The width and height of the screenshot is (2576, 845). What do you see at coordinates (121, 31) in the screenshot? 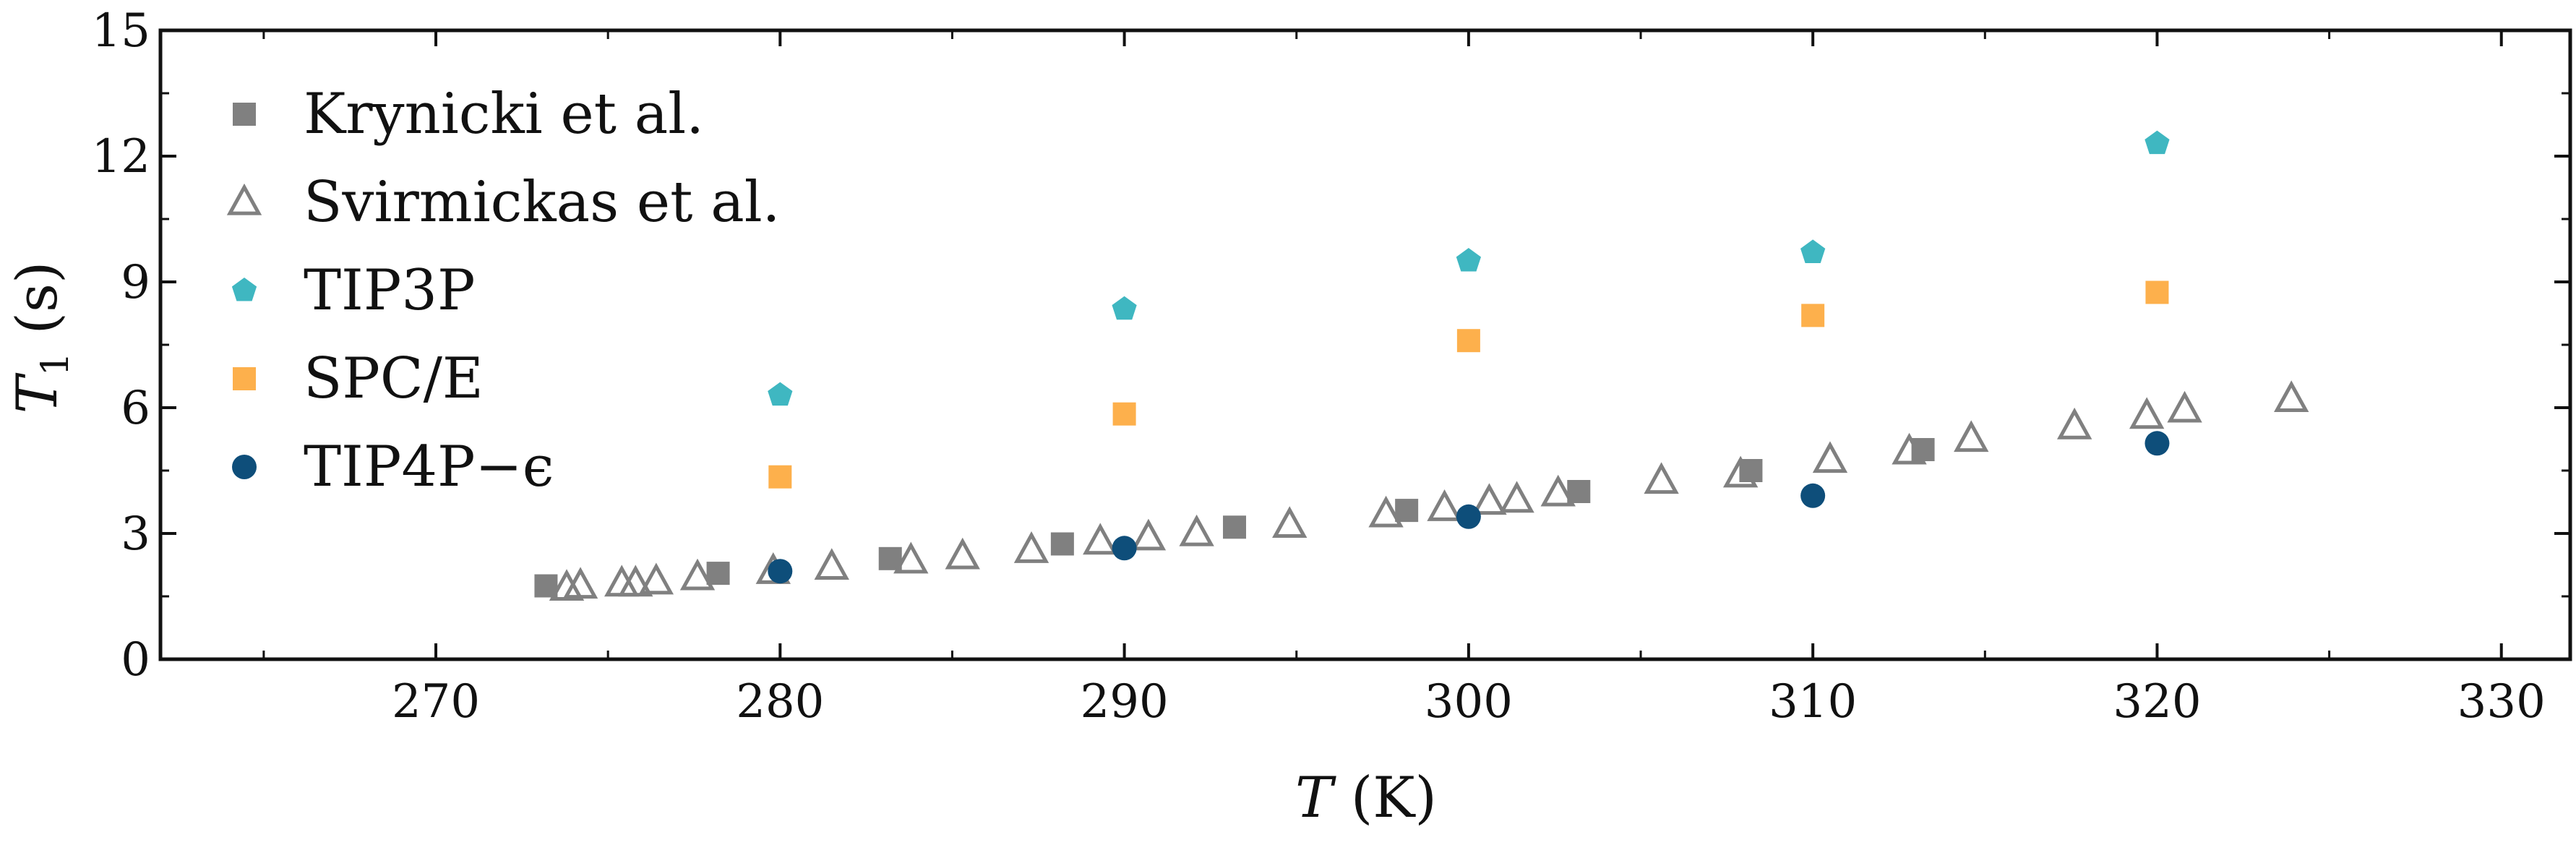
I see `y-tick-label: 15` at bounding box center [121, 31].